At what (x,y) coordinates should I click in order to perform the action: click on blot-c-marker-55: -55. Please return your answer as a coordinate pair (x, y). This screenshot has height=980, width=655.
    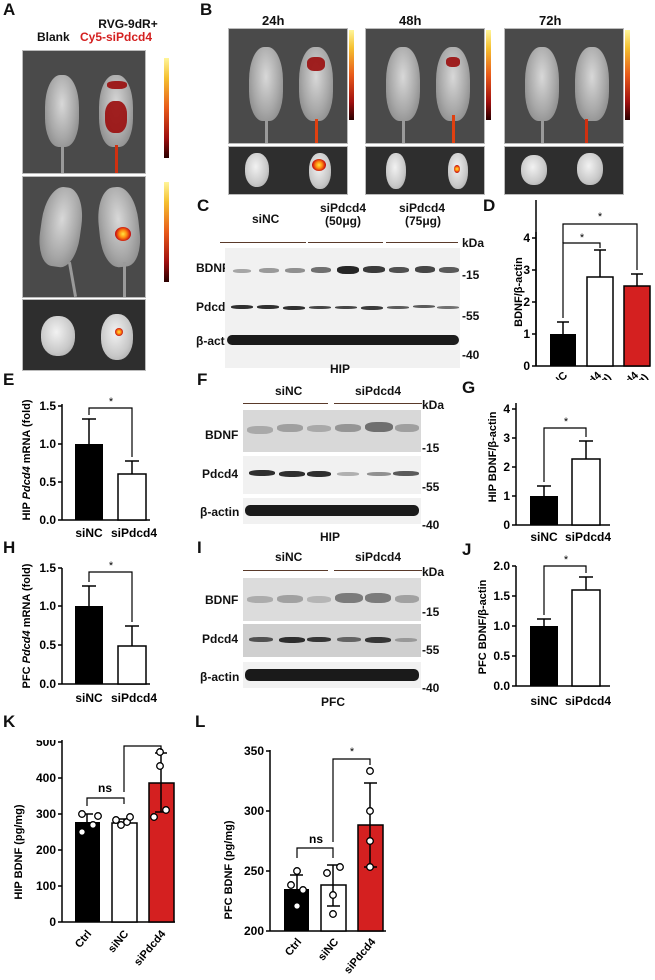
    Looking at the image, I should click on (471, 316).